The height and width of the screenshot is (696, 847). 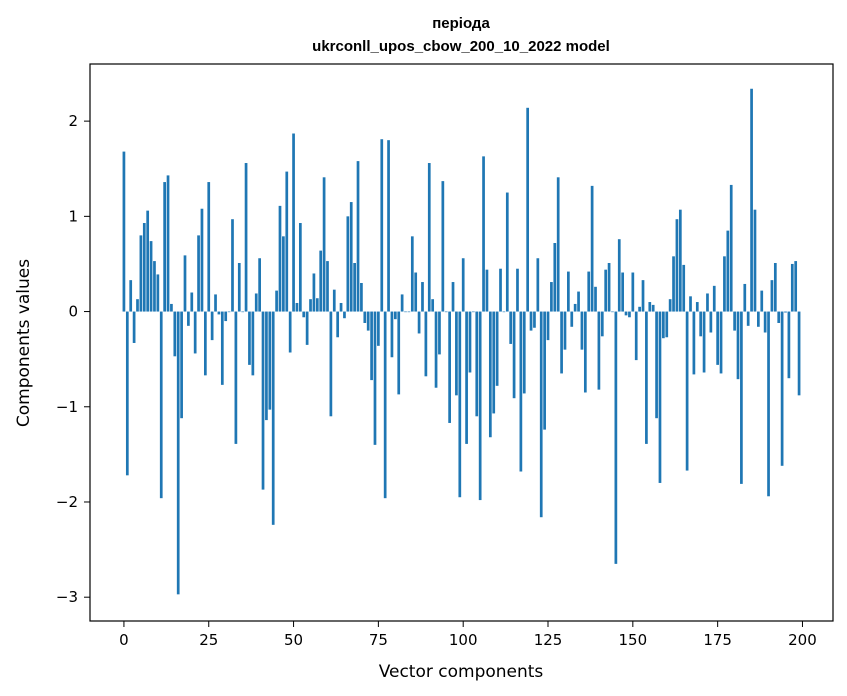 I want to click on x-tick-label: 0, so click(x=124, y=640).